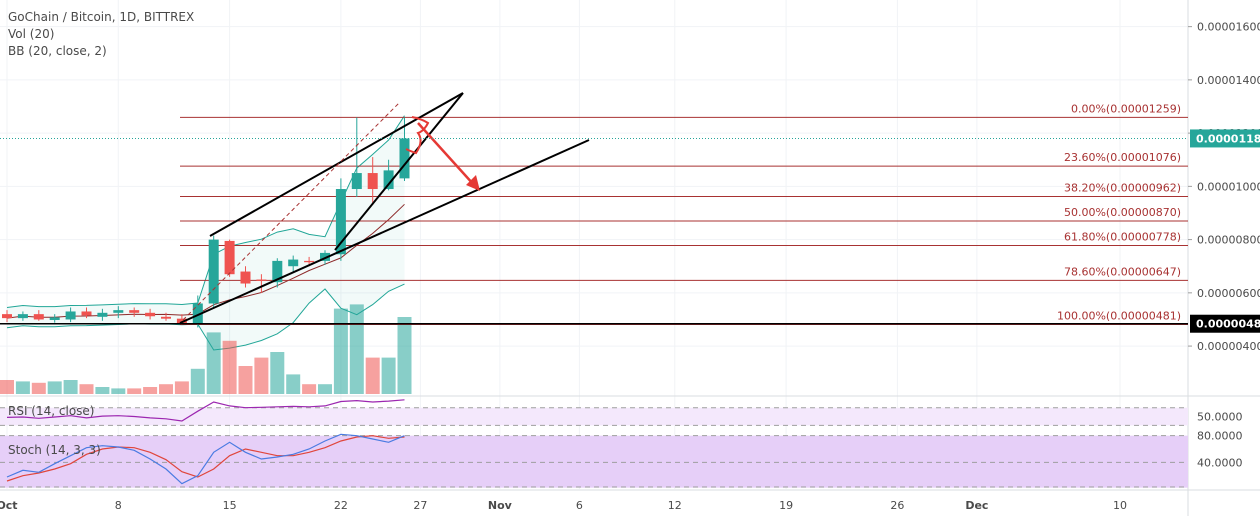  Describe the element at coordinates (1228, 80) in the screenshot. I see `y-tick-label: 0.00001400` at that location.